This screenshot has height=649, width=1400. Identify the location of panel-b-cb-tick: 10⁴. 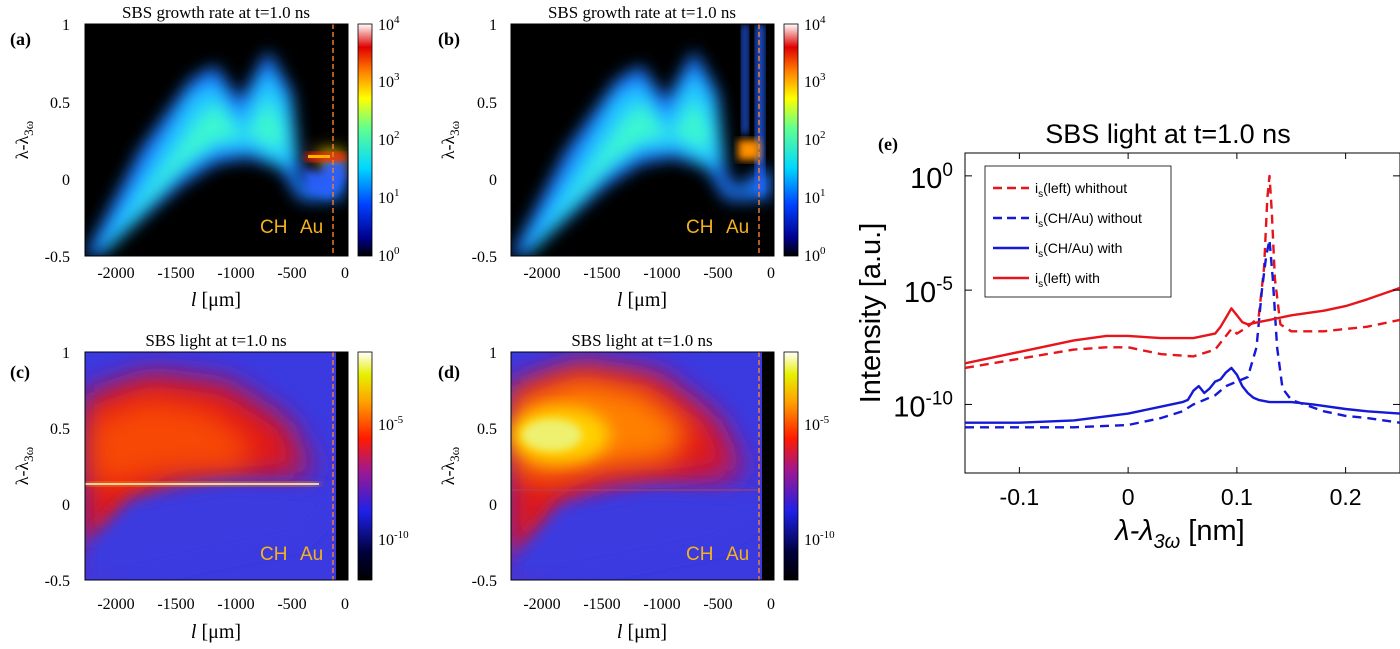
(815, 24).